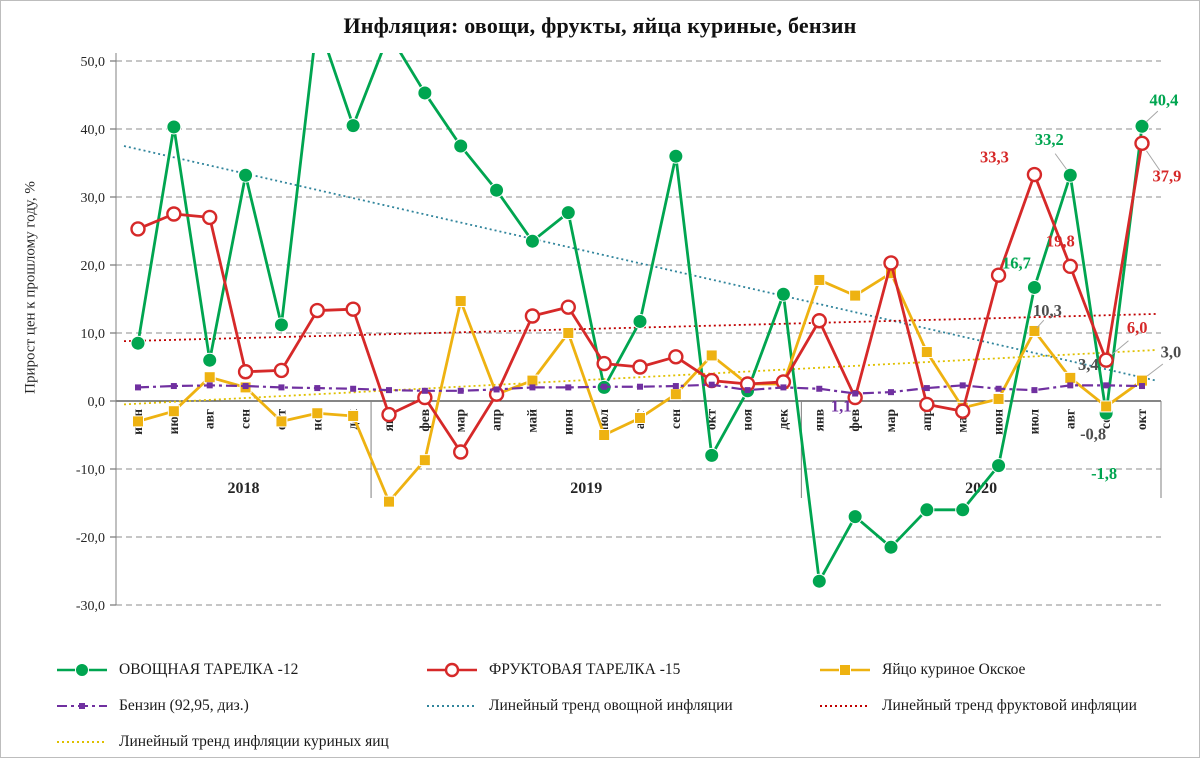 The image size is (1200, 758). What do you see at coordinates (1141, 420) in the screenshot?
I see `x-tick-label: окт` at bounding box center [1141, 420].